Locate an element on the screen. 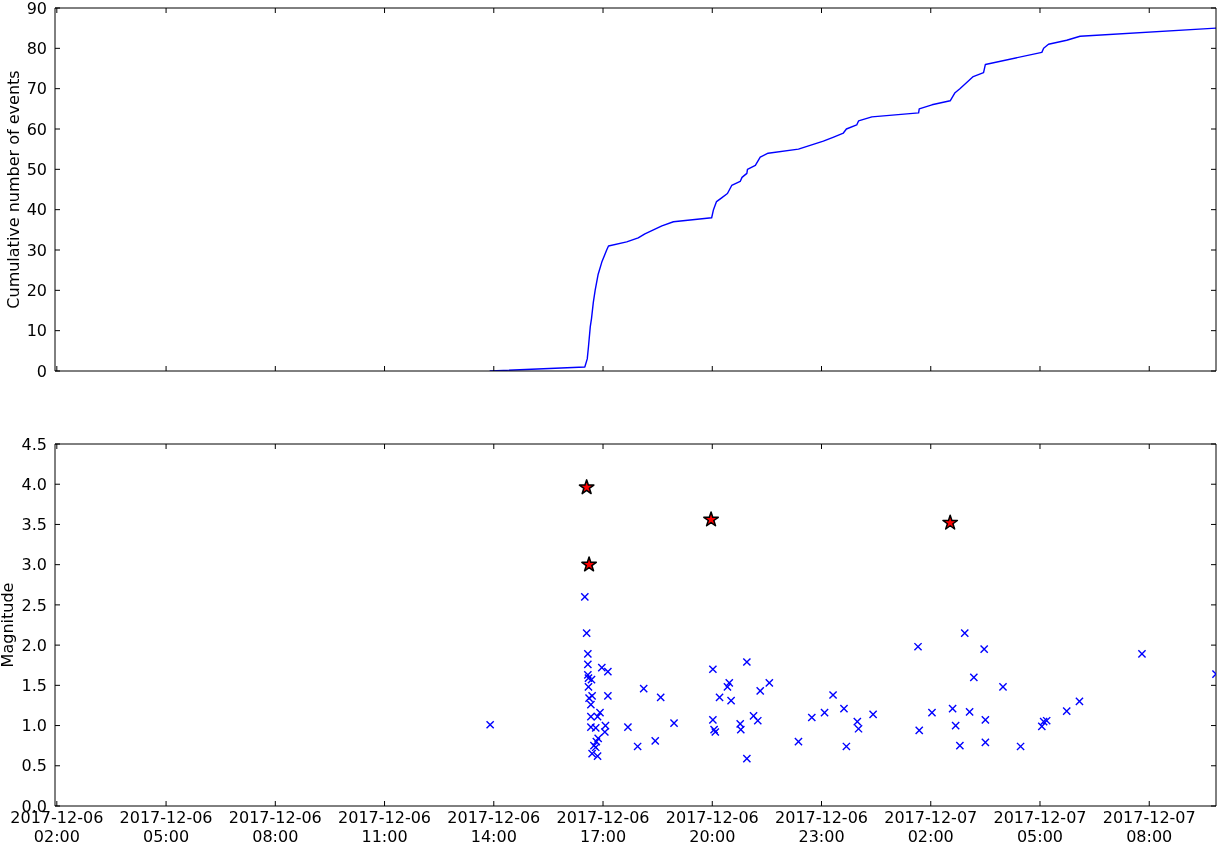 The image size is (1218, 843). x-tick-label: 2017-12-07 02:00 is located at coordinates (931, 825).